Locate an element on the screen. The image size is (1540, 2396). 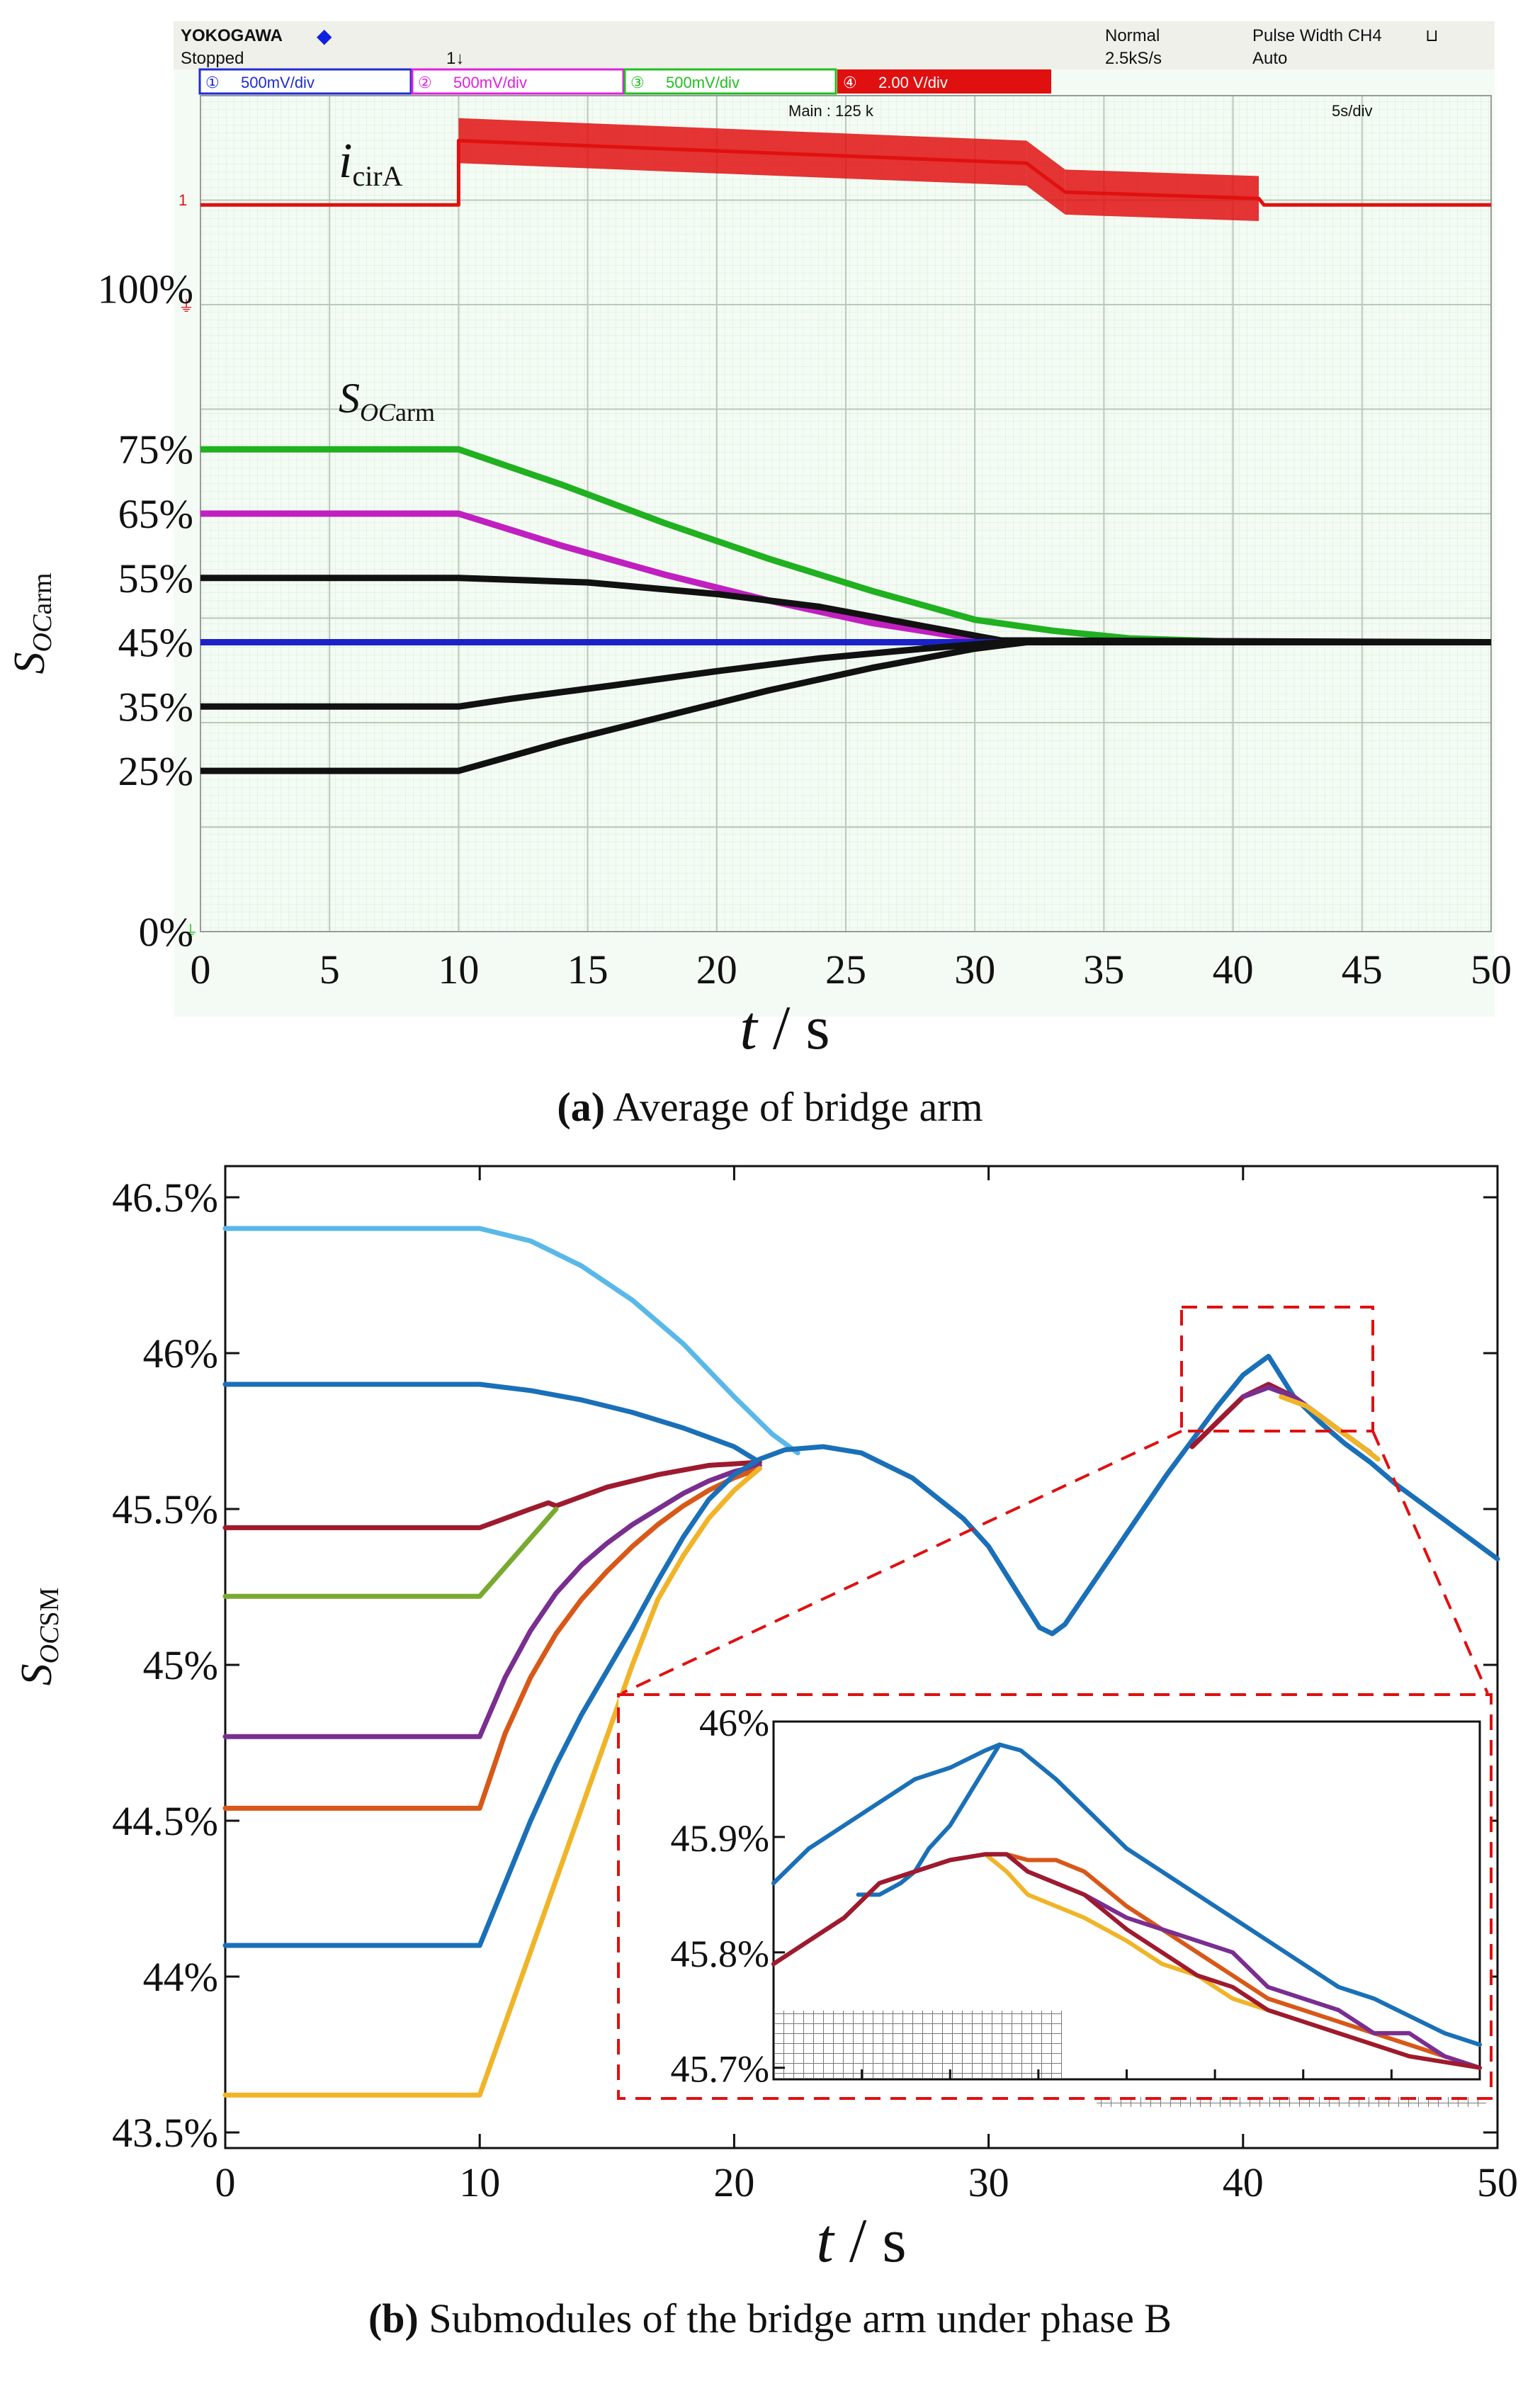
ch3-scale: 500mV/div is located at coordinates (703, 82).